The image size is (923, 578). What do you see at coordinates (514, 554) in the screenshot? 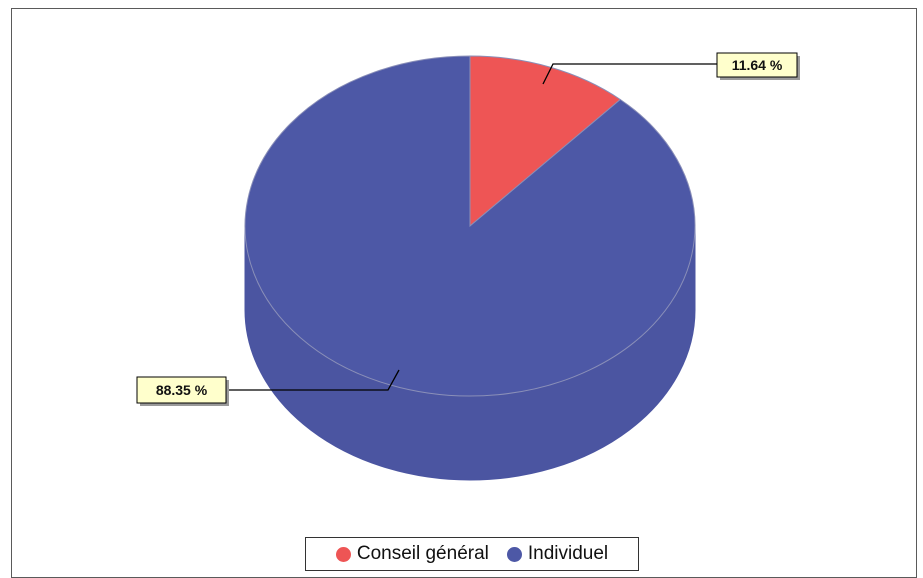
I see `legend-swatch-individuel` at bounding box center [514, 554].